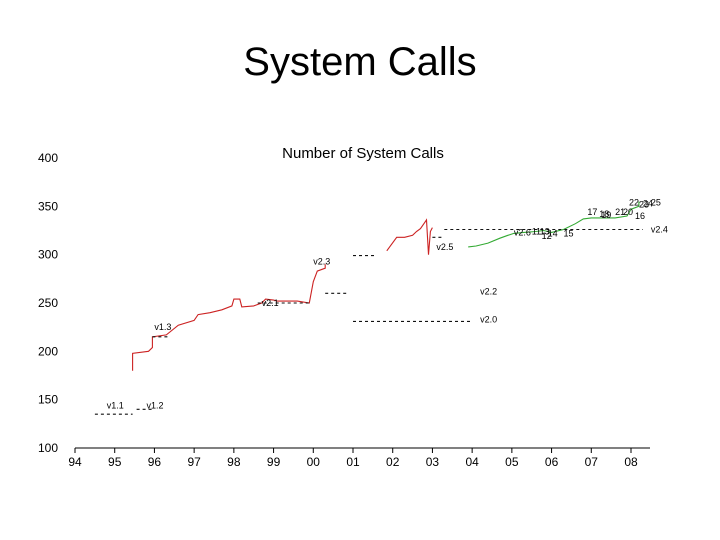  What do you see at coordinates (553, 233) in the screenshot?
I see `version-label: 14` at bounding box center [553, 233].